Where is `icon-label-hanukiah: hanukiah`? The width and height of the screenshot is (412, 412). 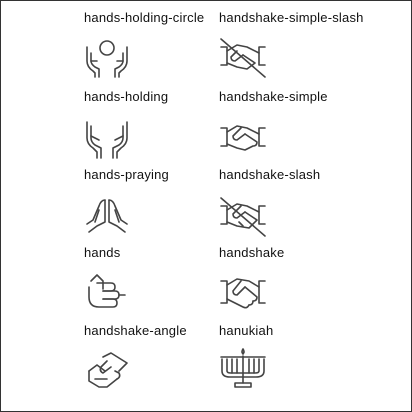
icon-label-hanukiah: hanukiah is located at coordinates (246, 330).